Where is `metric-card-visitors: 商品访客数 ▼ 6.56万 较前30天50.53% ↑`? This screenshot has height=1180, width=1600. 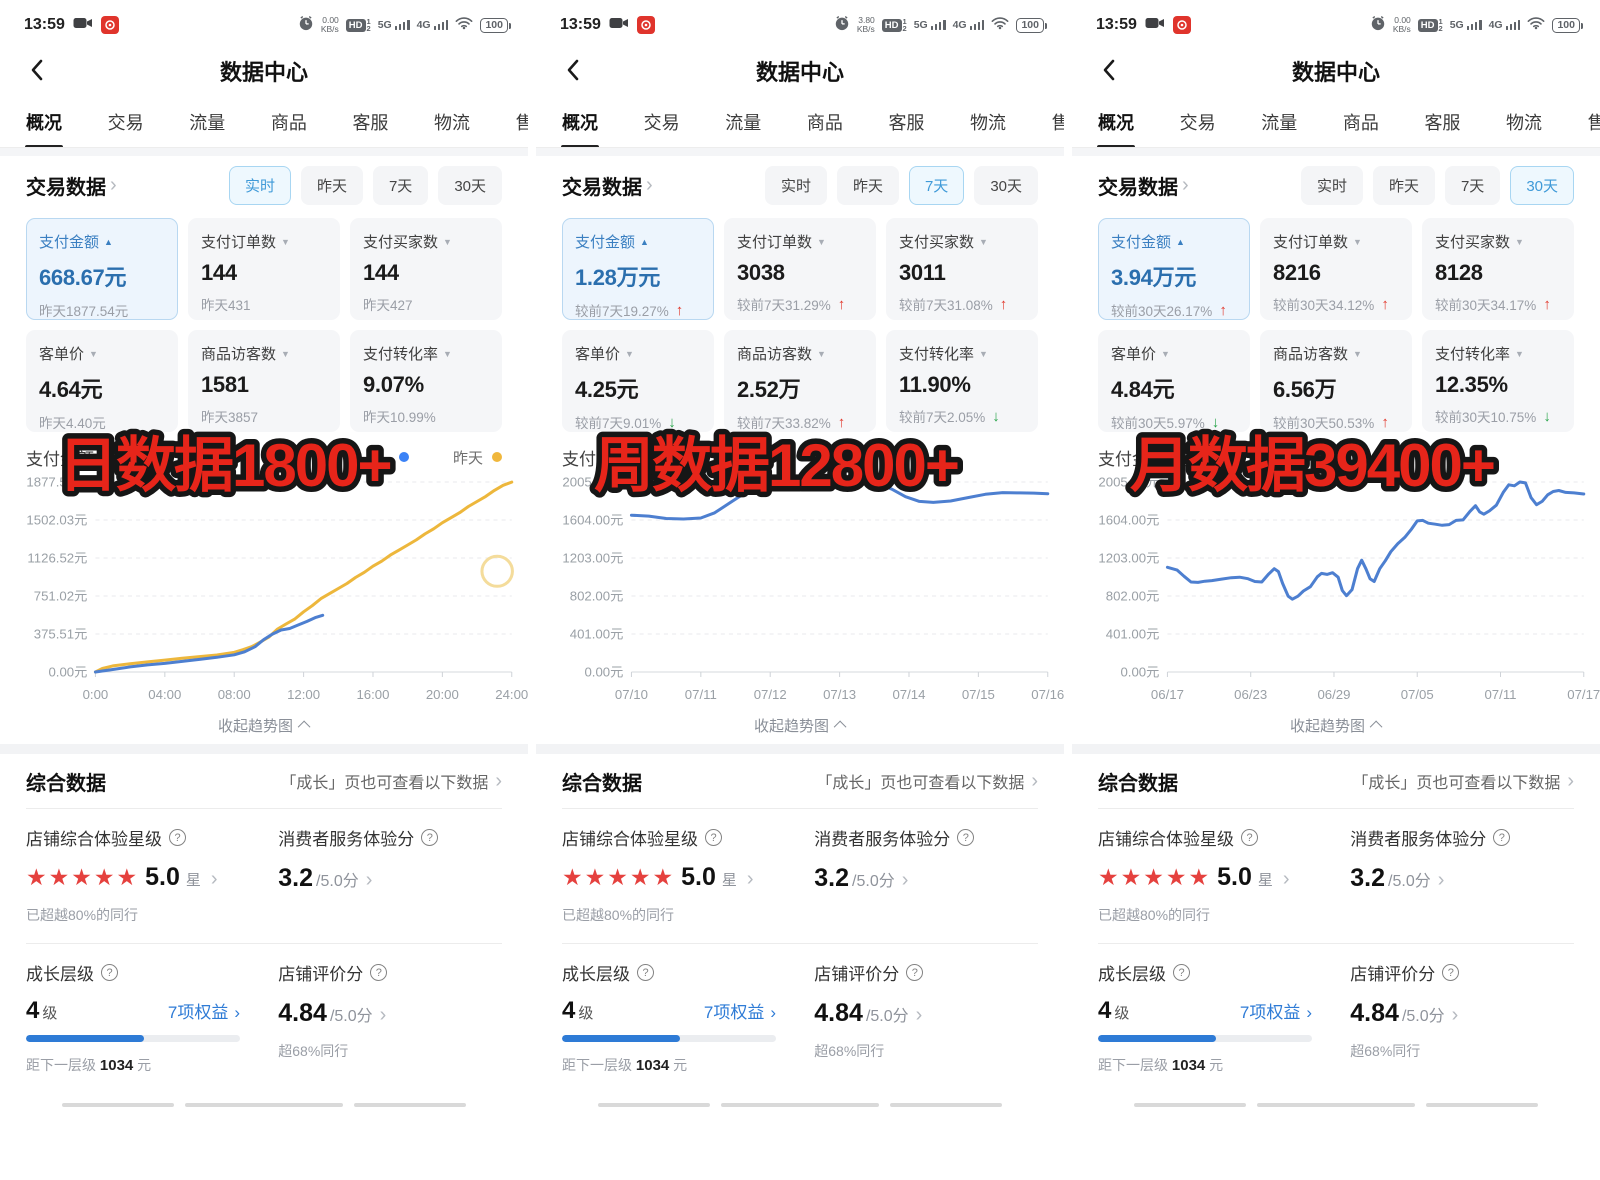 metric-card-visitors: 商品访客数 ▼ 6.56万 较前30天50.53% ↑ is located at coordinates (1336, 381).